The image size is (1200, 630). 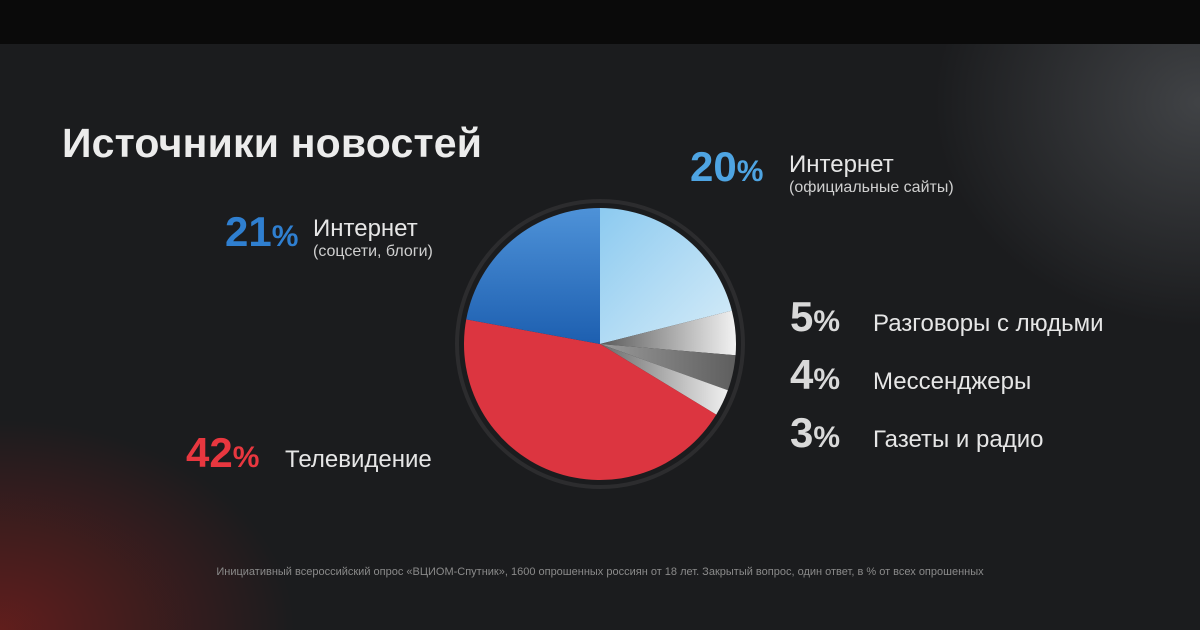 I want to click on slice-tv, so click(x=590, y=400).